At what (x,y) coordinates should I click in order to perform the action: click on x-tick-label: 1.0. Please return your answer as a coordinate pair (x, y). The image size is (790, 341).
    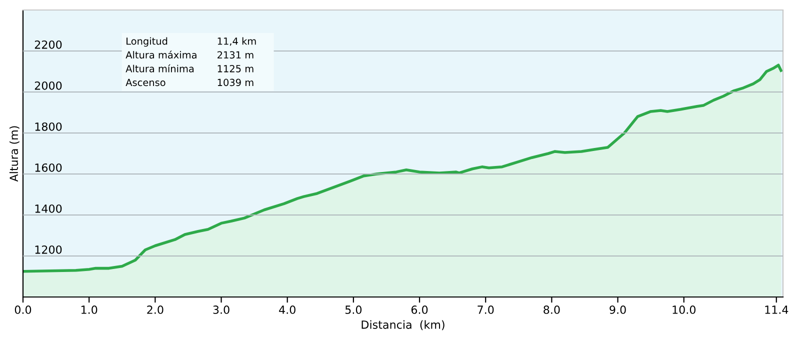
    Looking at the image, I should click on (89, 310).